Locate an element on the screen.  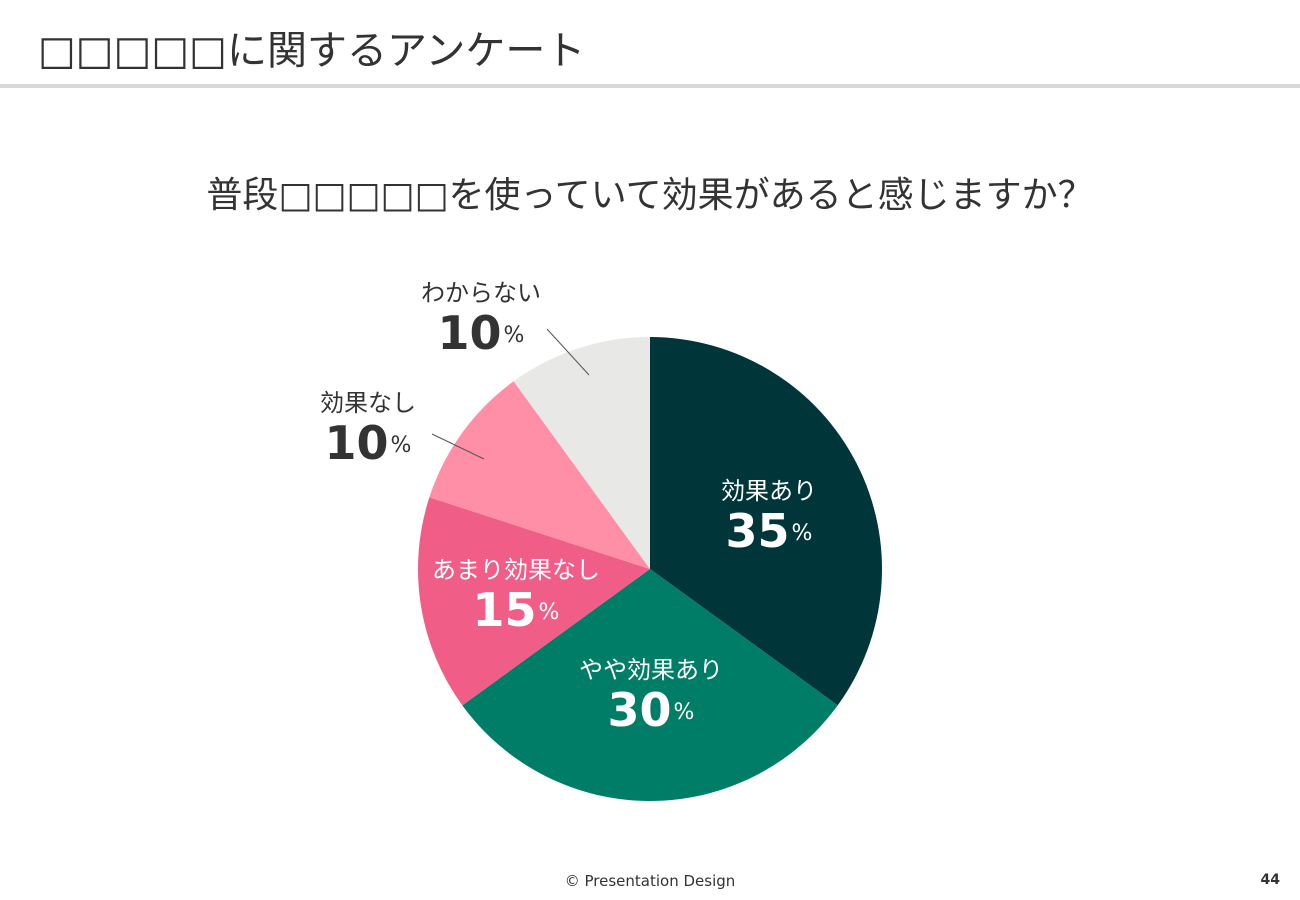
slice-label: 効果あり is located at coordinates (769, 491).